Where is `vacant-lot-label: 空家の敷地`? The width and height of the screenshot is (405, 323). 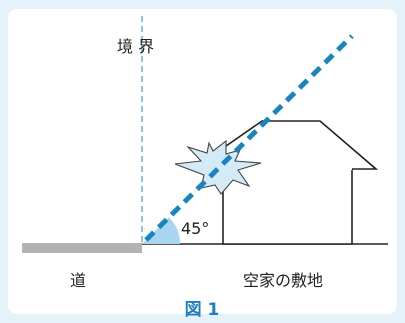
vacant-lot-label: 空家の敷地 is located at coordinates (283, 280).